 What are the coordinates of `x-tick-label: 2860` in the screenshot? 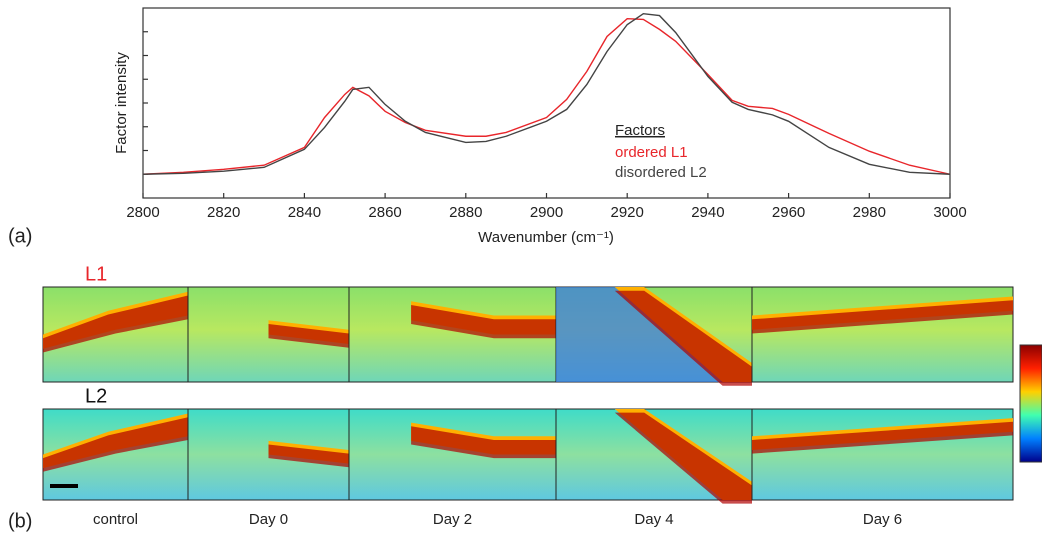 It's located at (384, 212).